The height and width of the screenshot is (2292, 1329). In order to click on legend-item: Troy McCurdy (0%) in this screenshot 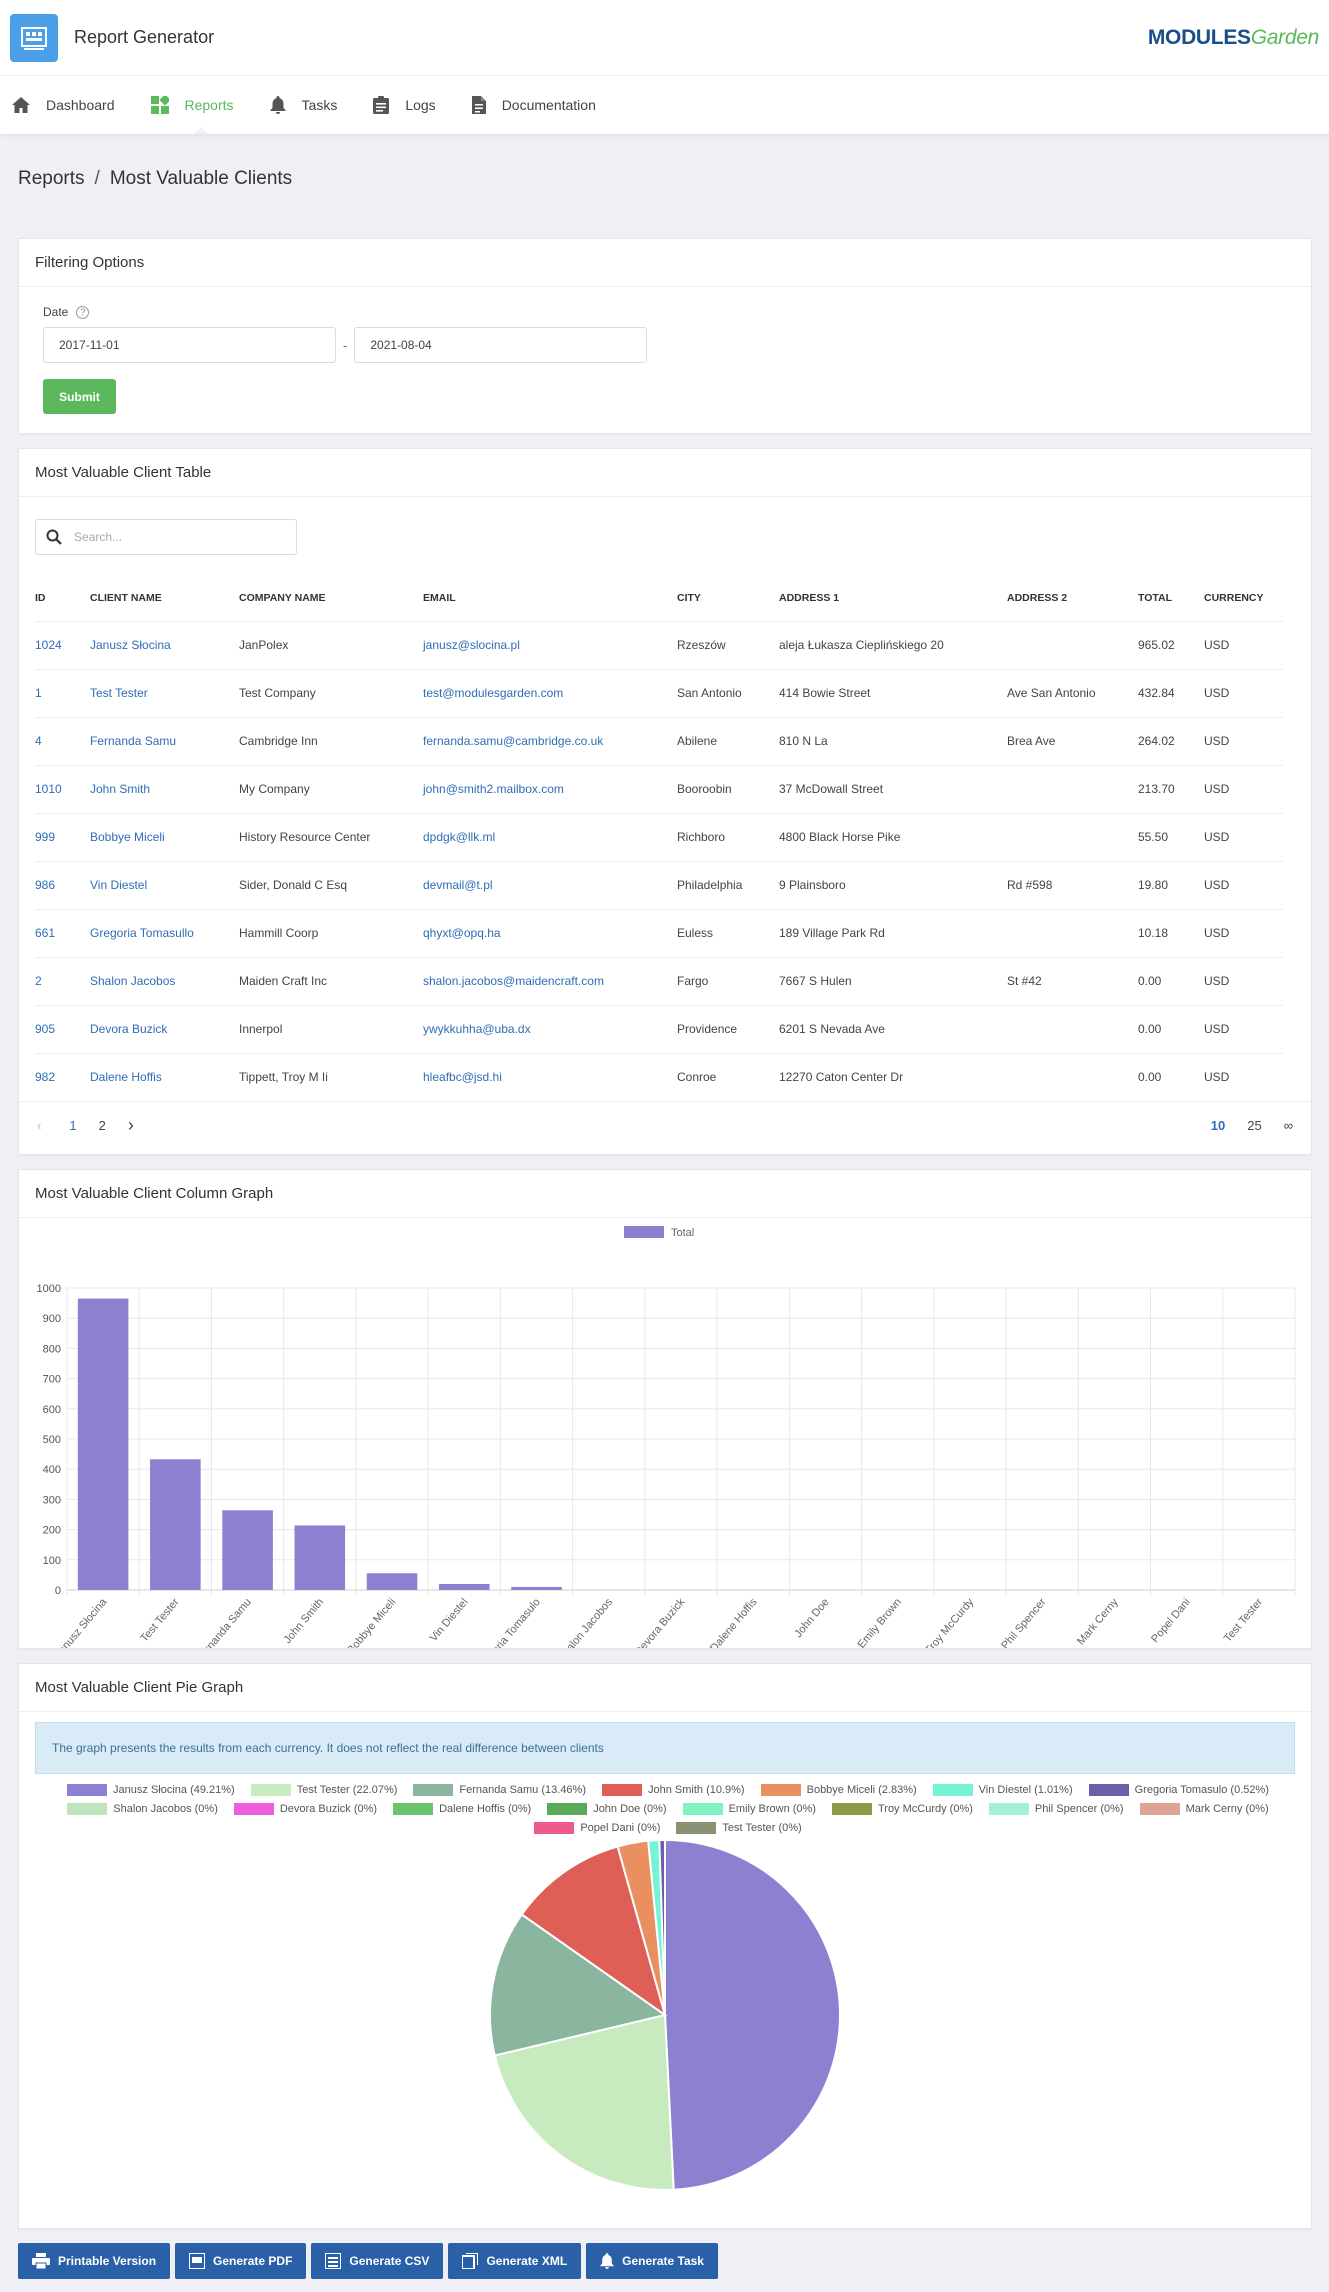, I will do `click(902, 1809)`.